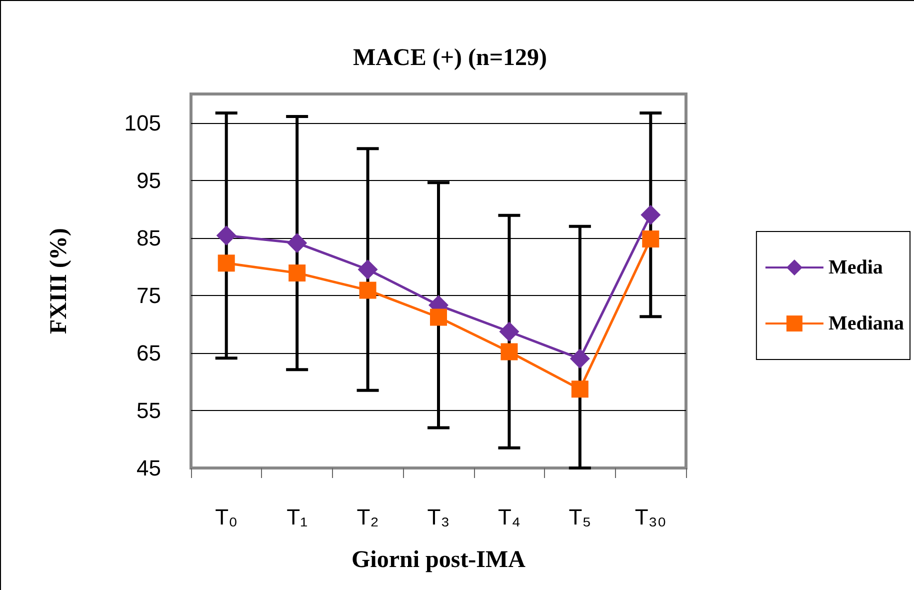 Image resolution: width=914 pixels, height=590 pixels. What do you see at coordinates (866, 323) in the screenshot?
I see `legend-label: Mediana` at bounding box center [866, 323].